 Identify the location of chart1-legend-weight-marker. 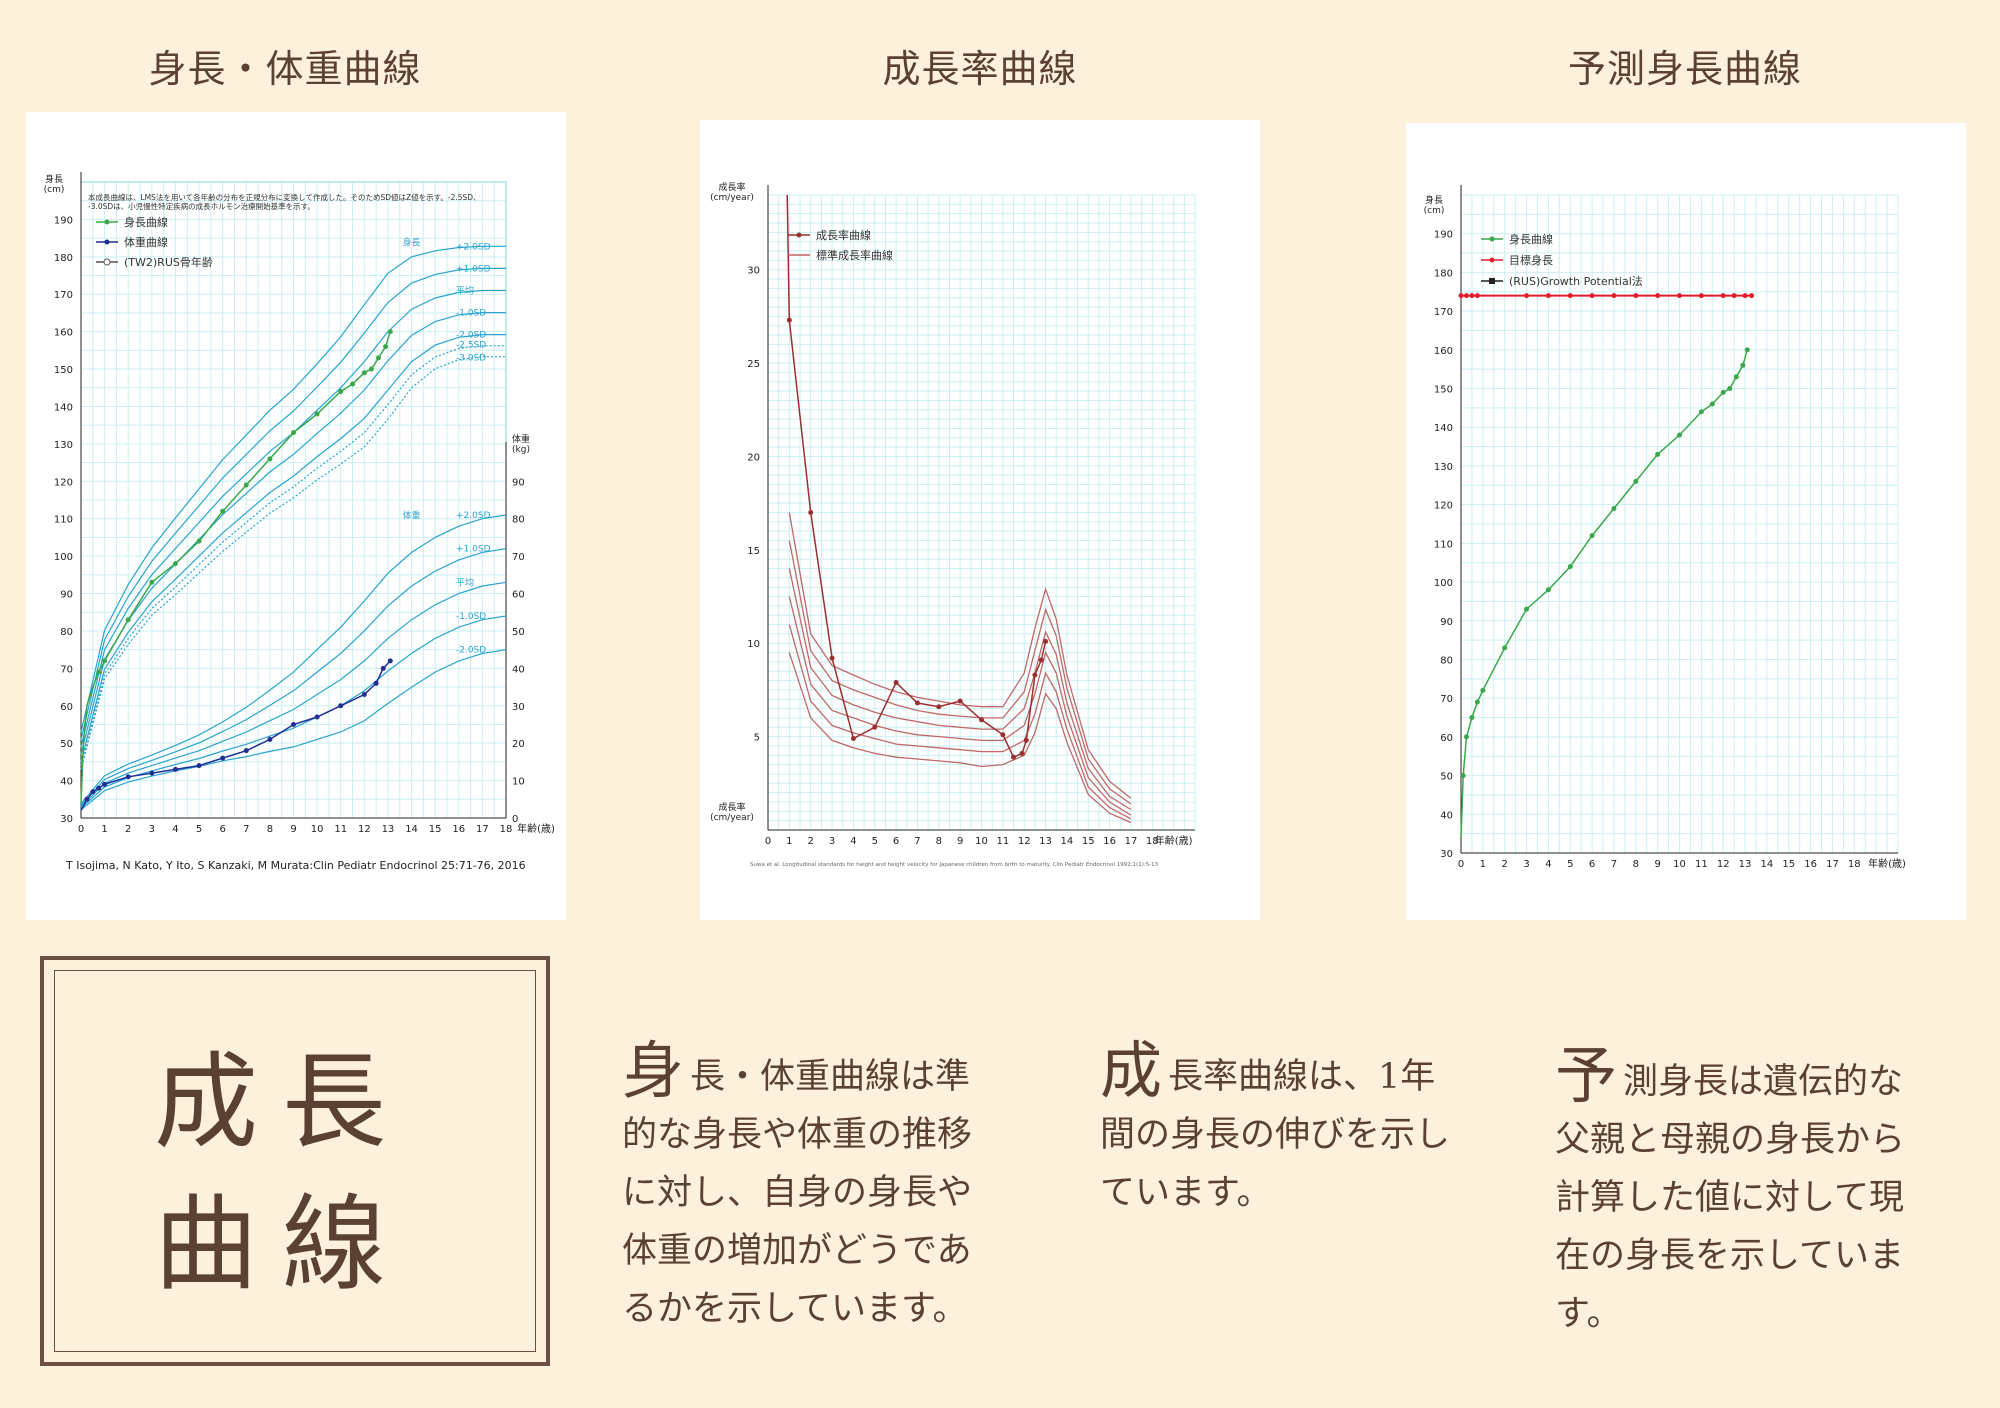
(107, 242).